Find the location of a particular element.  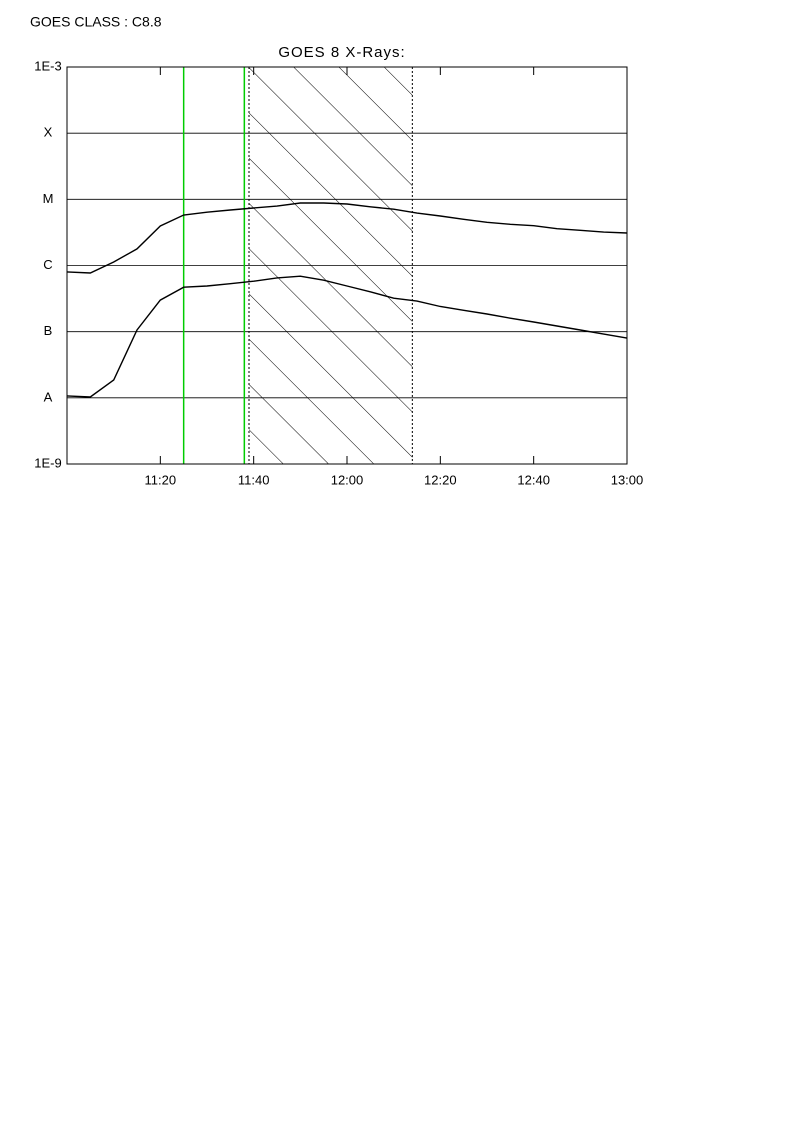

x-tick-label: 11:20 is located at coordinates (161, 479).